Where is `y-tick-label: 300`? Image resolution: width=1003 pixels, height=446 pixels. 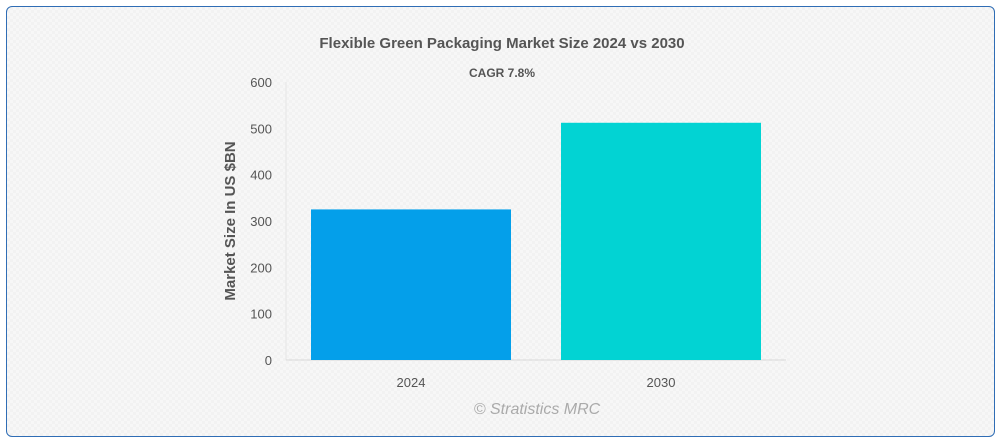 y-tick-label: 300 is located at coordinates (261, 221).